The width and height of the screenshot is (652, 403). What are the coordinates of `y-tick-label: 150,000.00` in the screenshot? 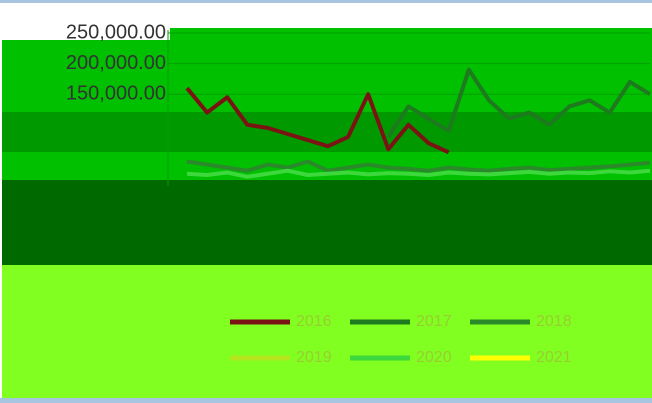 It's located at (116, 93).